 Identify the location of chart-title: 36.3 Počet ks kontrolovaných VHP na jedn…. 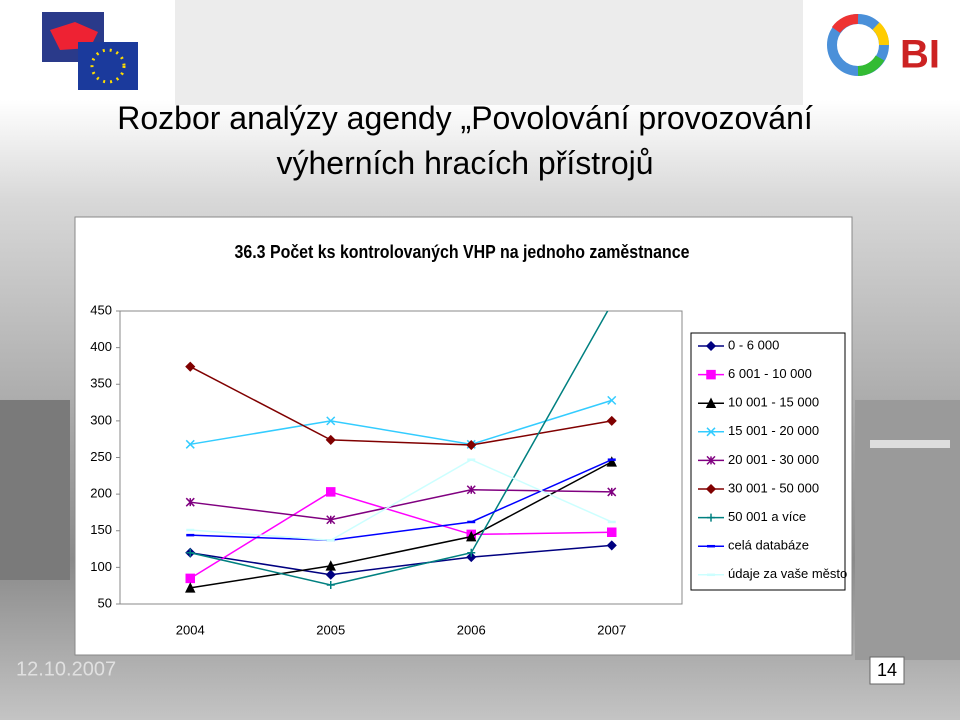
(462, 252).